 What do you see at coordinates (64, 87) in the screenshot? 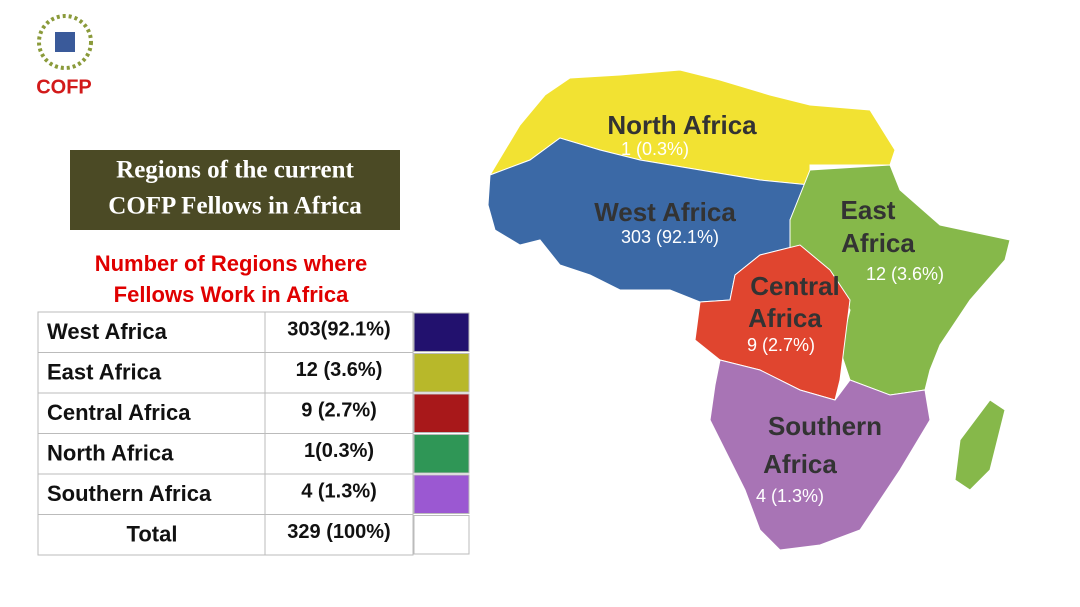
I see `logo-text: COFP` at bounding box center [64, 87].